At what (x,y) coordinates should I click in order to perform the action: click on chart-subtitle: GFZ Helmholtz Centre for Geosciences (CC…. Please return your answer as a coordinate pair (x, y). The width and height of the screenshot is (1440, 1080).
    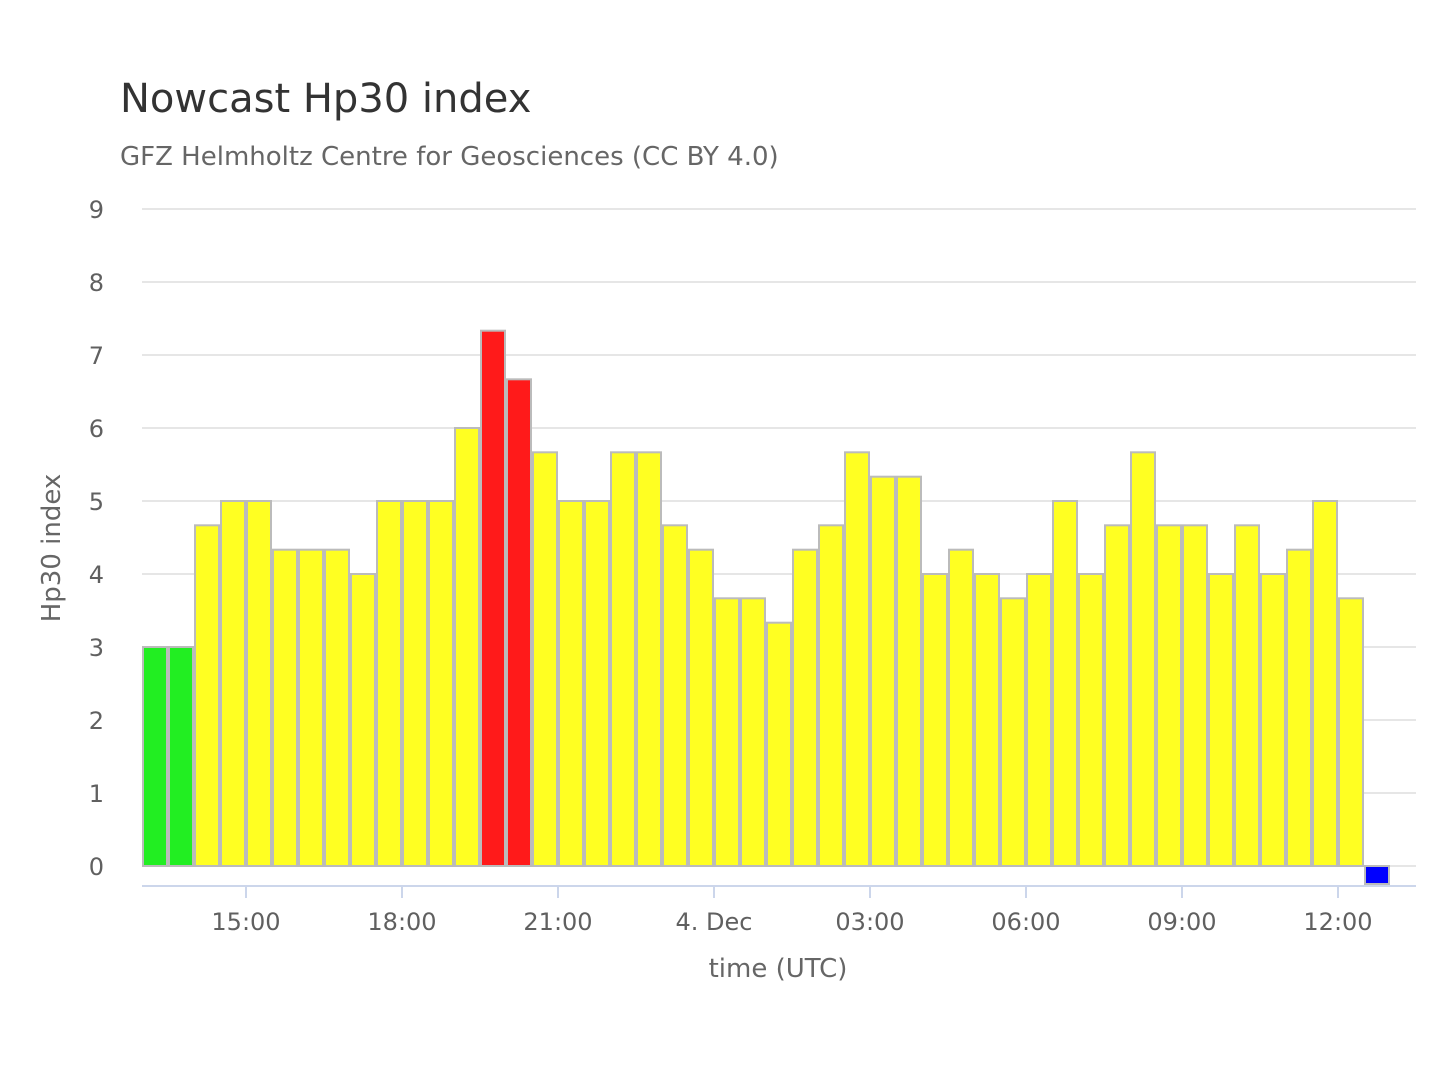
    Looking at the image, I should click on (449, 157).